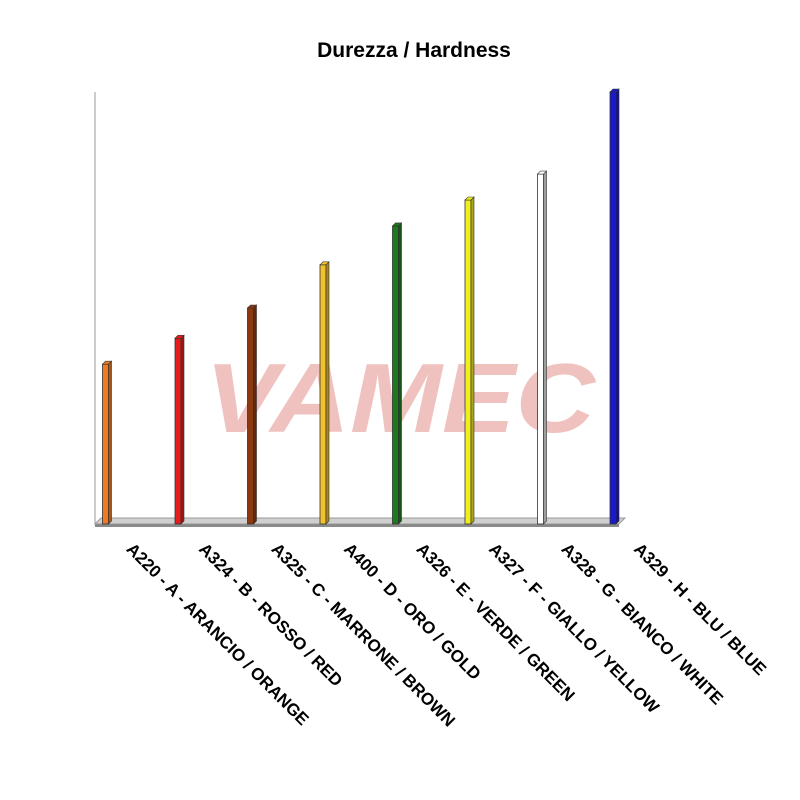 The width and height of the screenshot is (800, 800). Describe the element at coordinates (270, 614) in the screenshot. I see `x-tick-label: A324 - B - ROSSO / RED` at that location.